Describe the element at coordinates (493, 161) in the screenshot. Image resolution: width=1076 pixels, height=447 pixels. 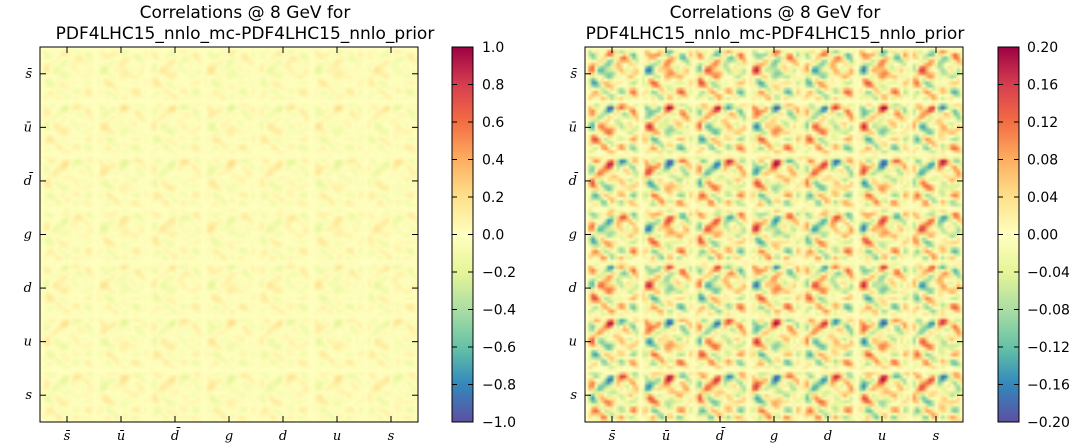
I see `colorbar-tick-label: 0.4` at that location.